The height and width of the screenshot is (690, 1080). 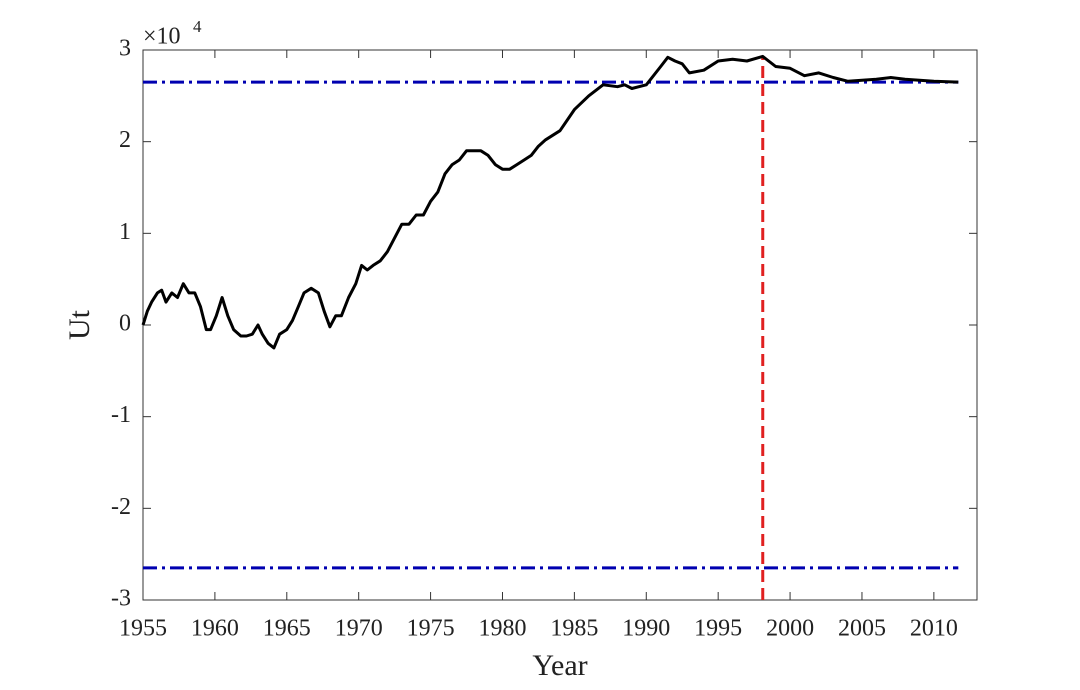 I want to click on y-tick-label: -2, so click(x=121, y=507).